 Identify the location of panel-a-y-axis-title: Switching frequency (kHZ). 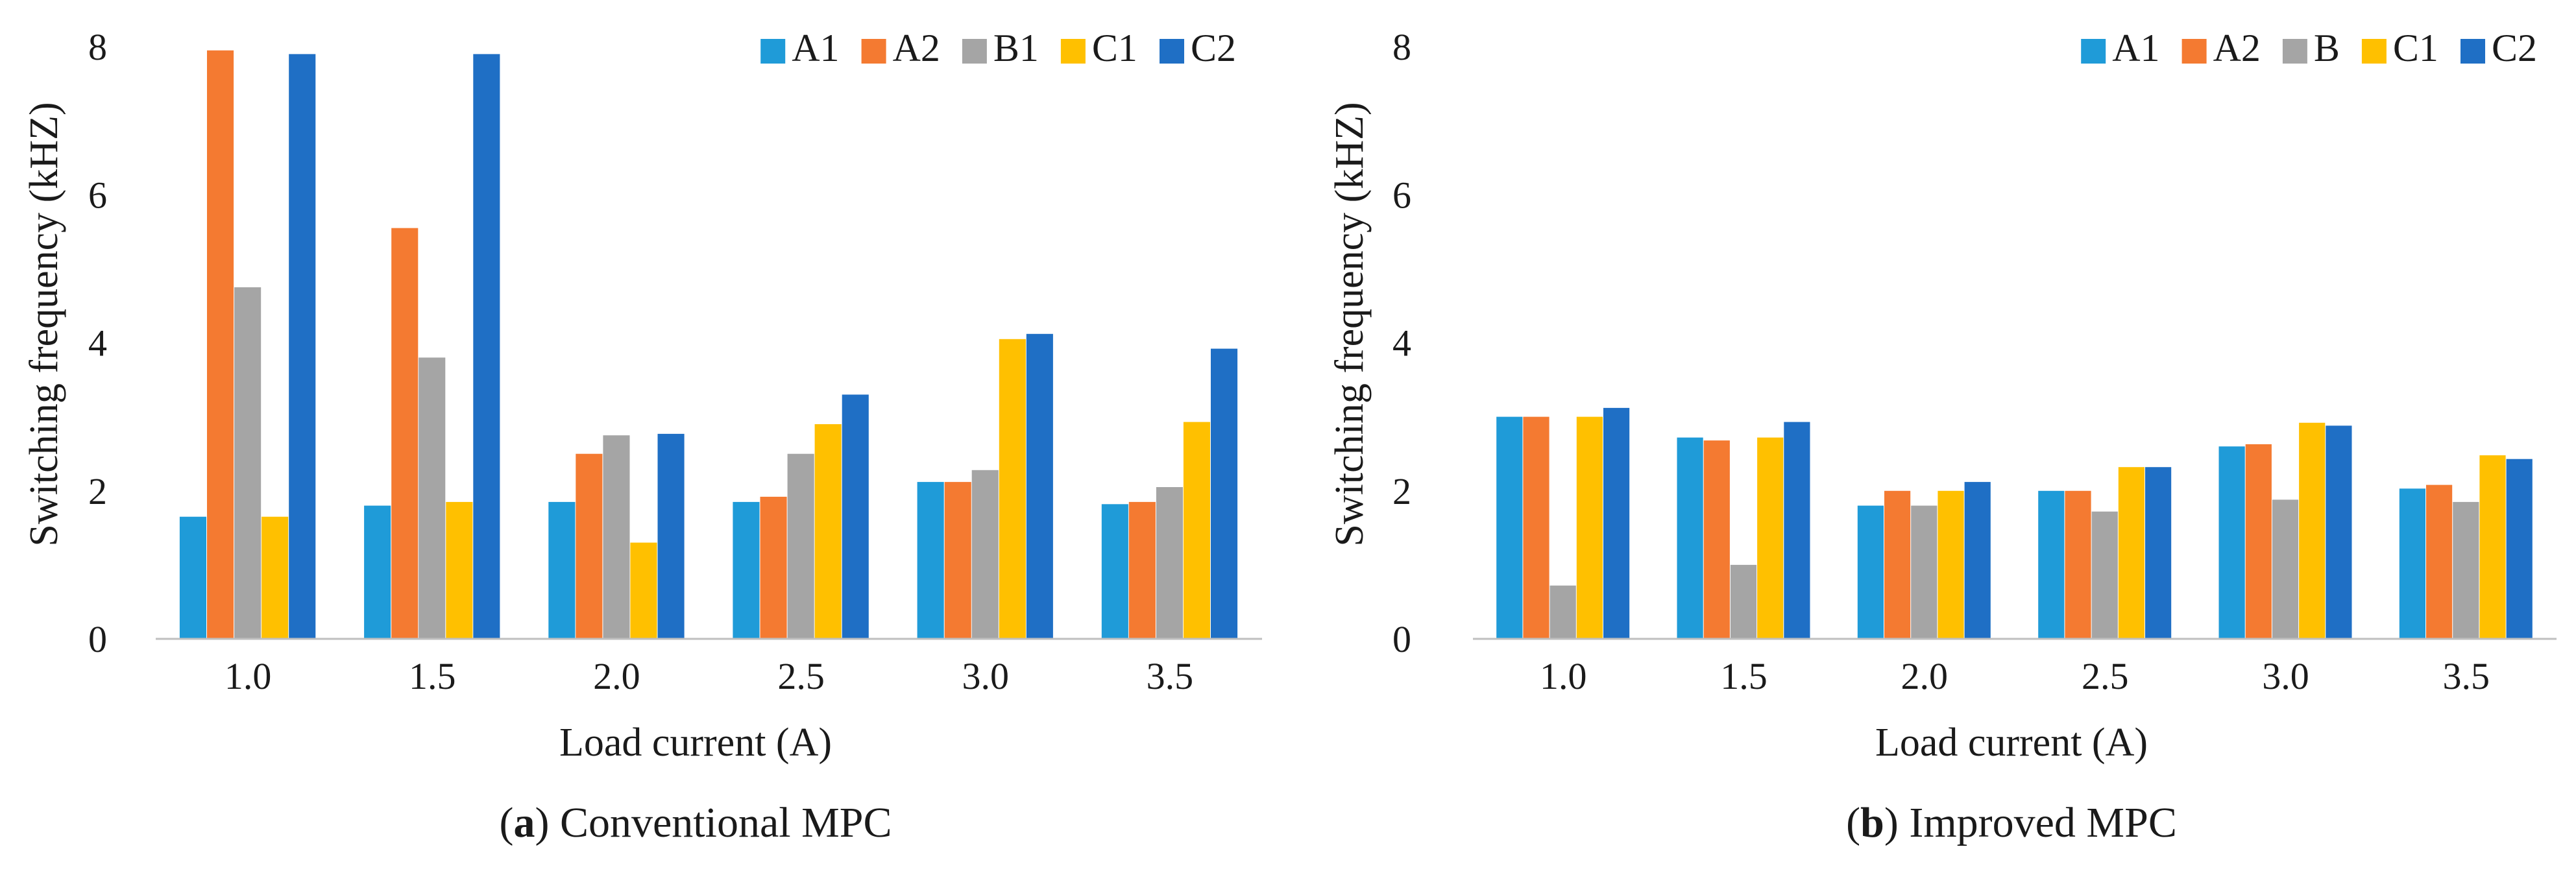
(44, 324).